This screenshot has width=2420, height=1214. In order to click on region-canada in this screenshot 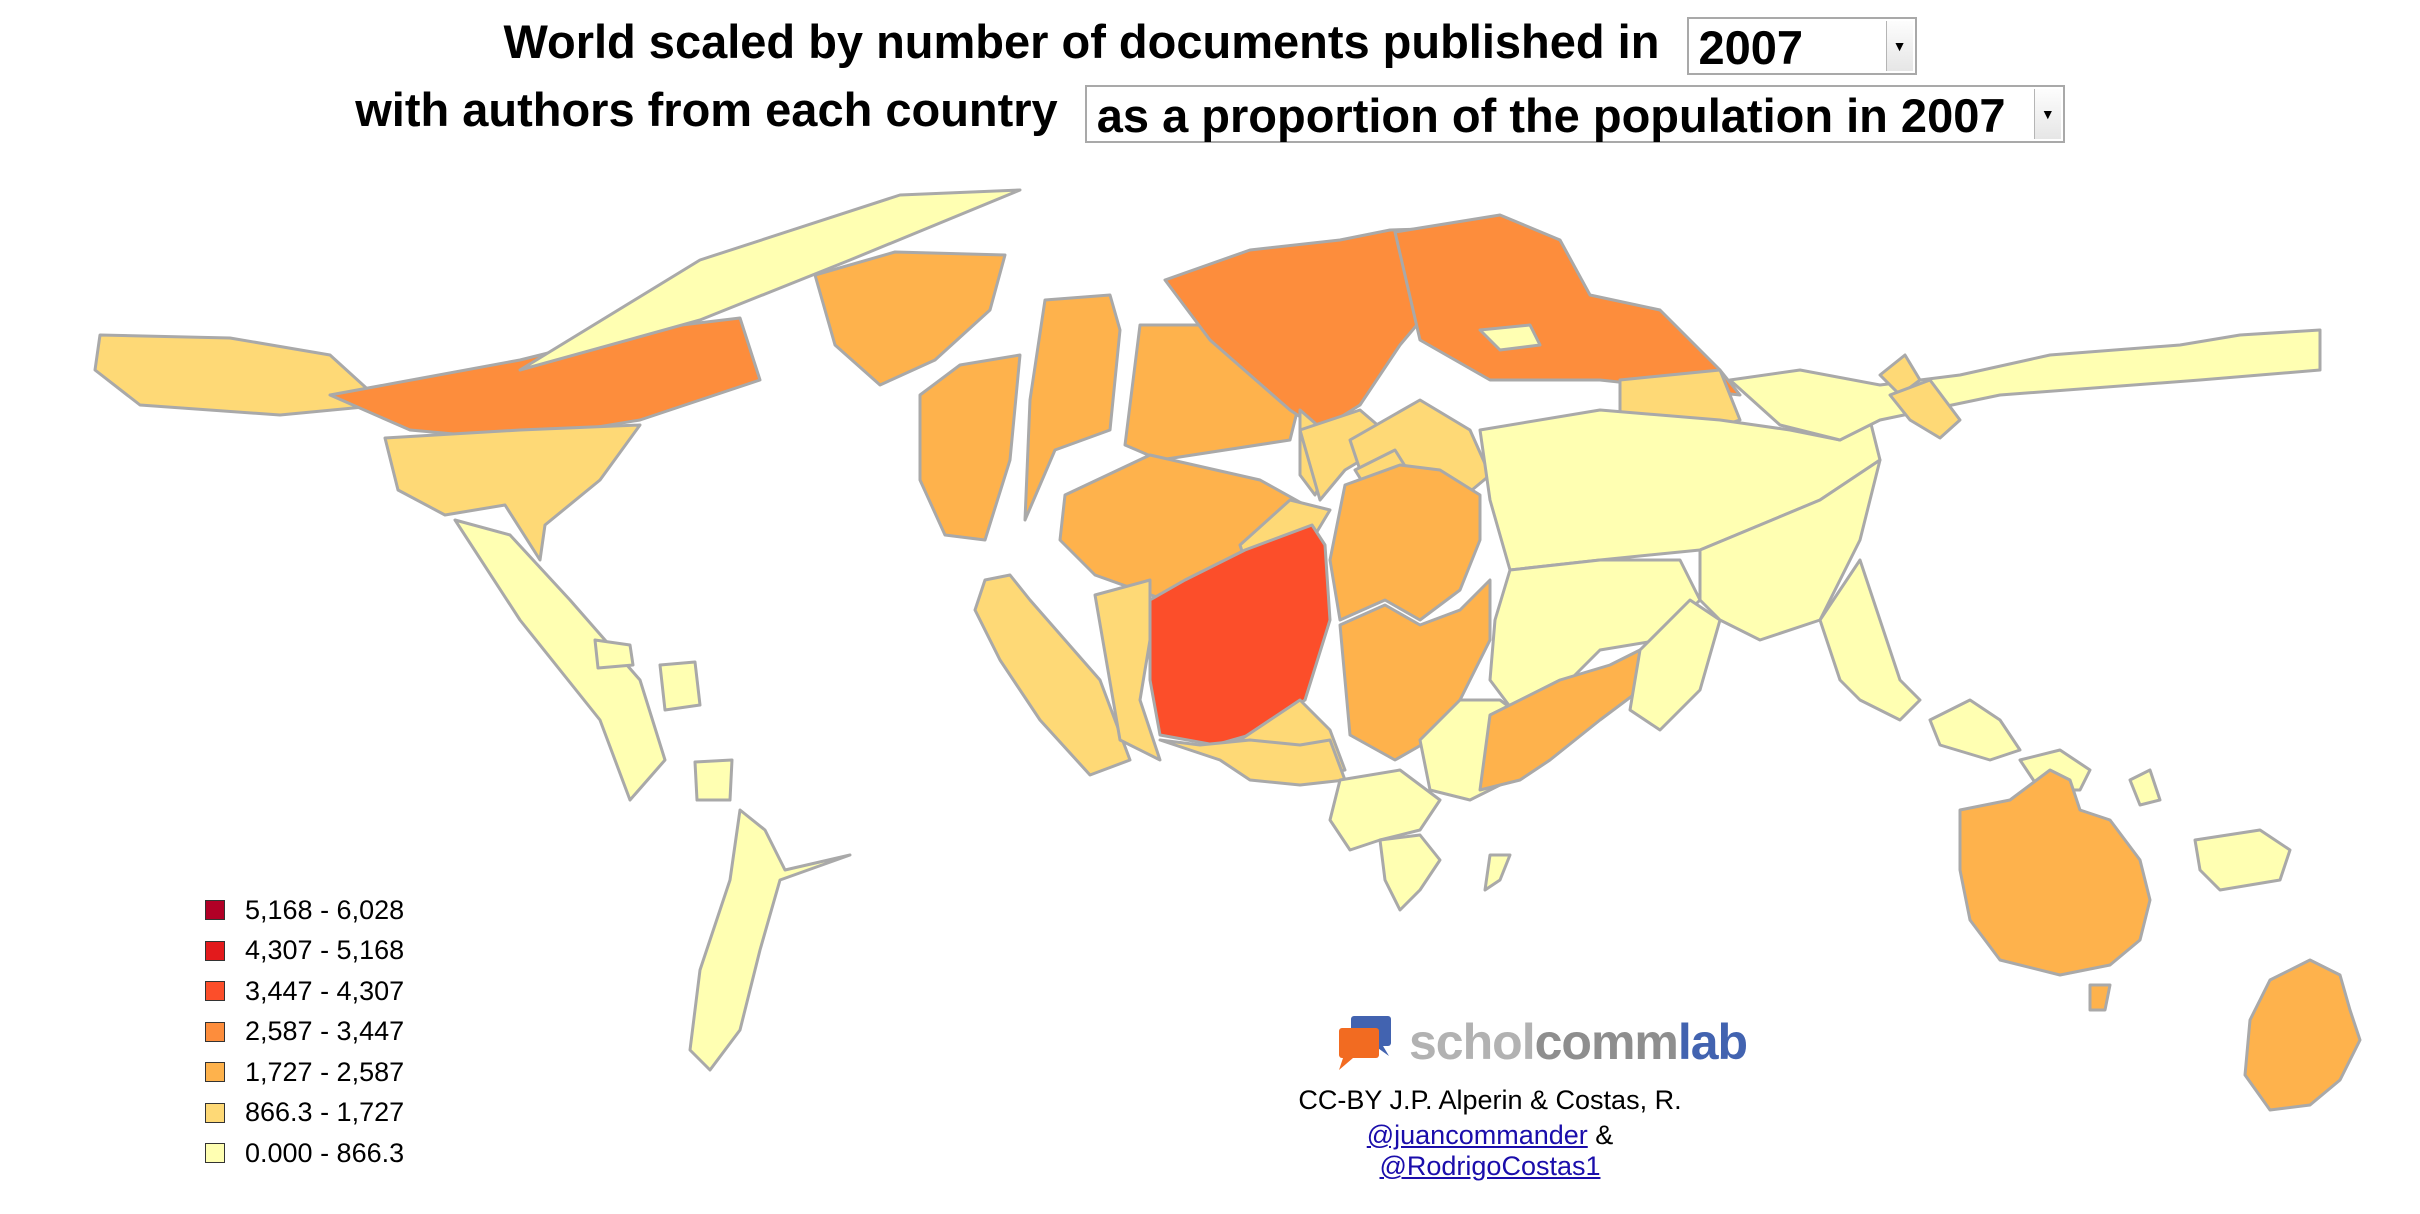, I will do `click(545, 379)`.